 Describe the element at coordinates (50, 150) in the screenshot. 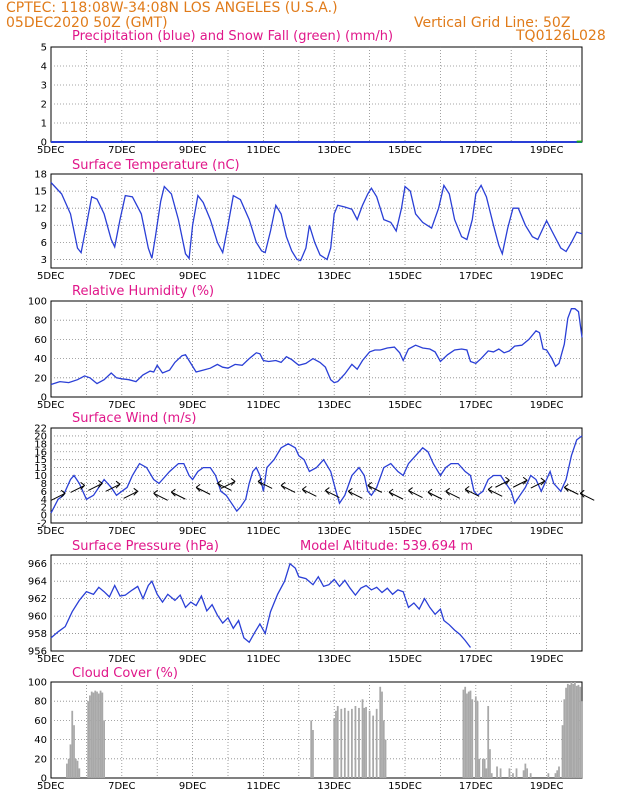

I see `precip-xtick-label: 5DEC` at that location.